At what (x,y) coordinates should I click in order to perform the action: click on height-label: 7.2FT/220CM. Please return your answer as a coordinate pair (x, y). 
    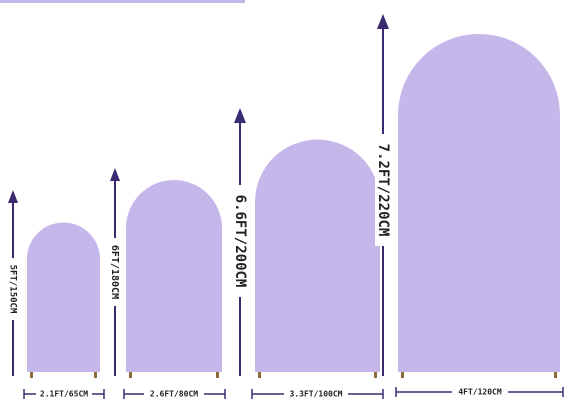
    Looking at the image, I should click on (383, 190).